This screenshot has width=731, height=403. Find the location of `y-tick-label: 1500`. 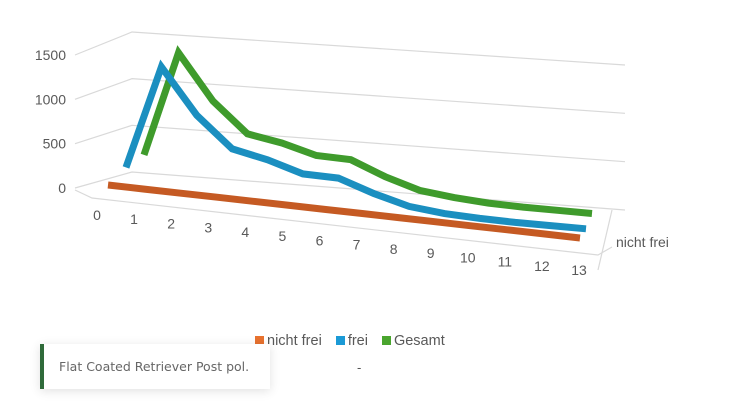

y-tick-label: 1500 is located at coordinates (50, 55).